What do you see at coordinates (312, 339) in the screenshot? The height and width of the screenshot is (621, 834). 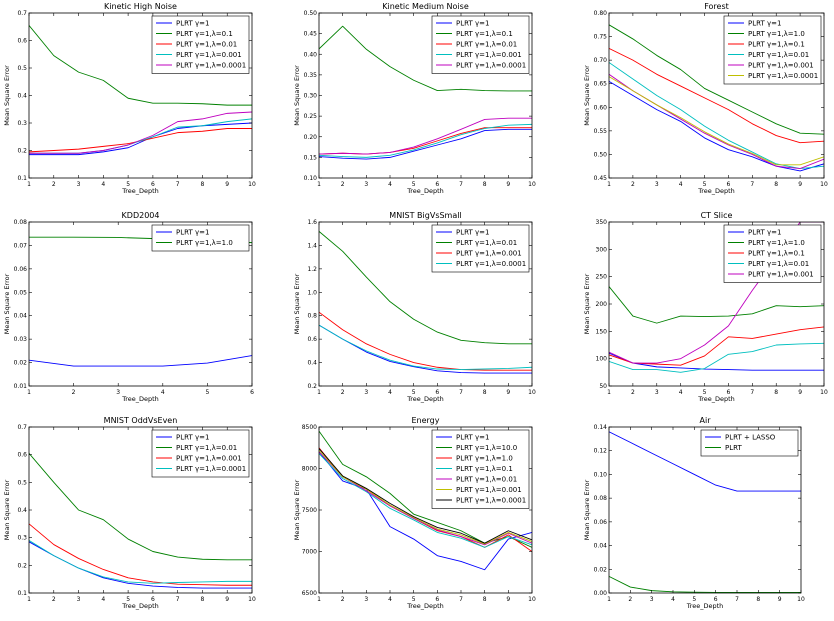 I see `y-tick-label: 0.6` at bounding box center [312, 339].